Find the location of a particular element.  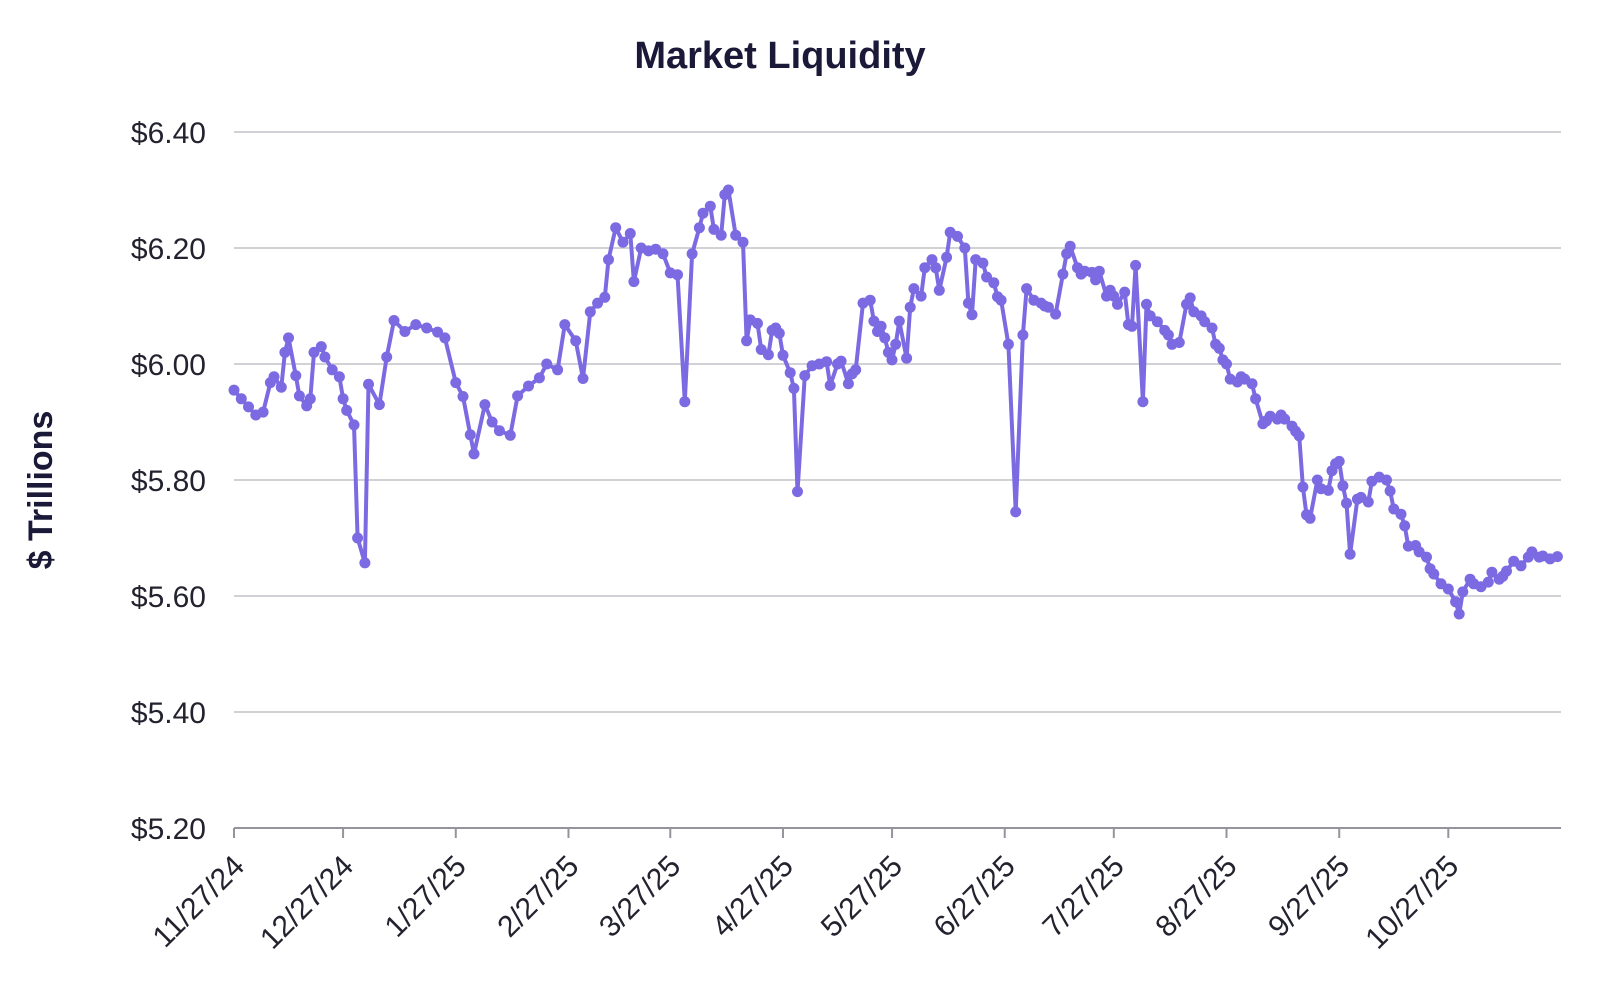

y-tick-label: $5.20 is located at coordinates (168, 829).